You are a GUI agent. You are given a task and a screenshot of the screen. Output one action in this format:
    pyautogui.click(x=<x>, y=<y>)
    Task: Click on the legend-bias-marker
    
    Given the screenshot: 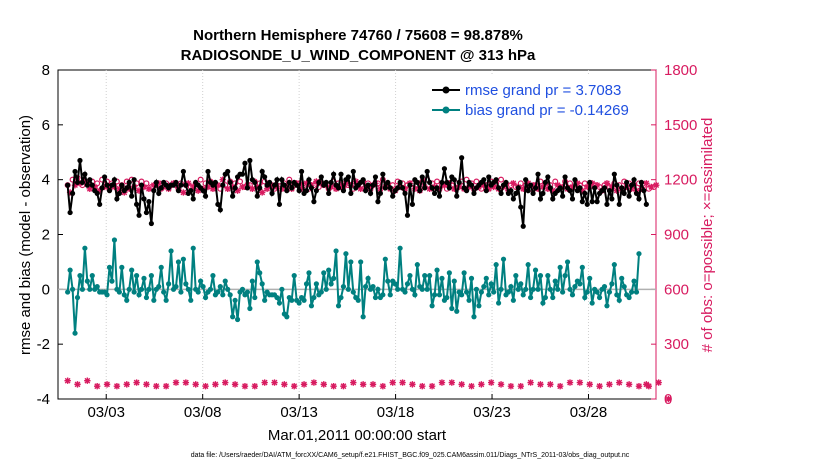 What is the action you would take?
    pyautogui.click(x=446, y=110)
    